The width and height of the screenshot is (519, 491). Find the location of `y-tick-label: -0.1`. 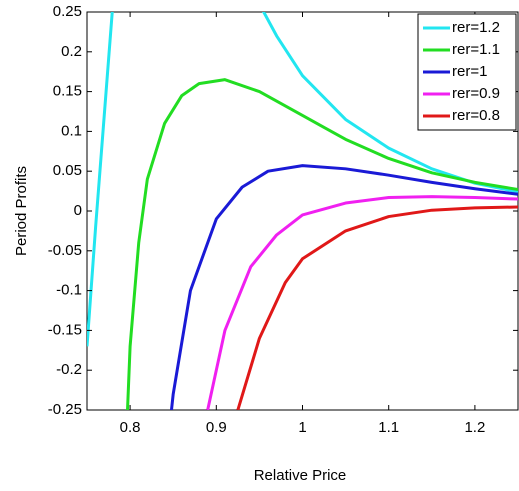

y-tick-label: -0.1 is located at coordinates (69, 290).